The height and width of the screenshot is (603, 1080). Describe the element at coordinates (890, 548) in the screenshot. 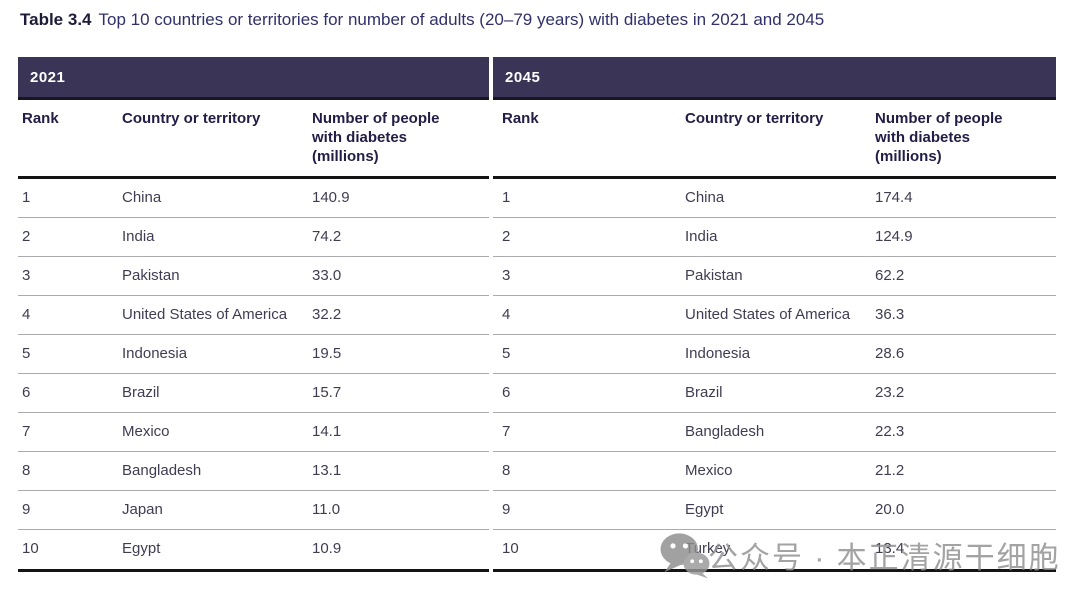

I see `value-cell: 13.4` at that location.